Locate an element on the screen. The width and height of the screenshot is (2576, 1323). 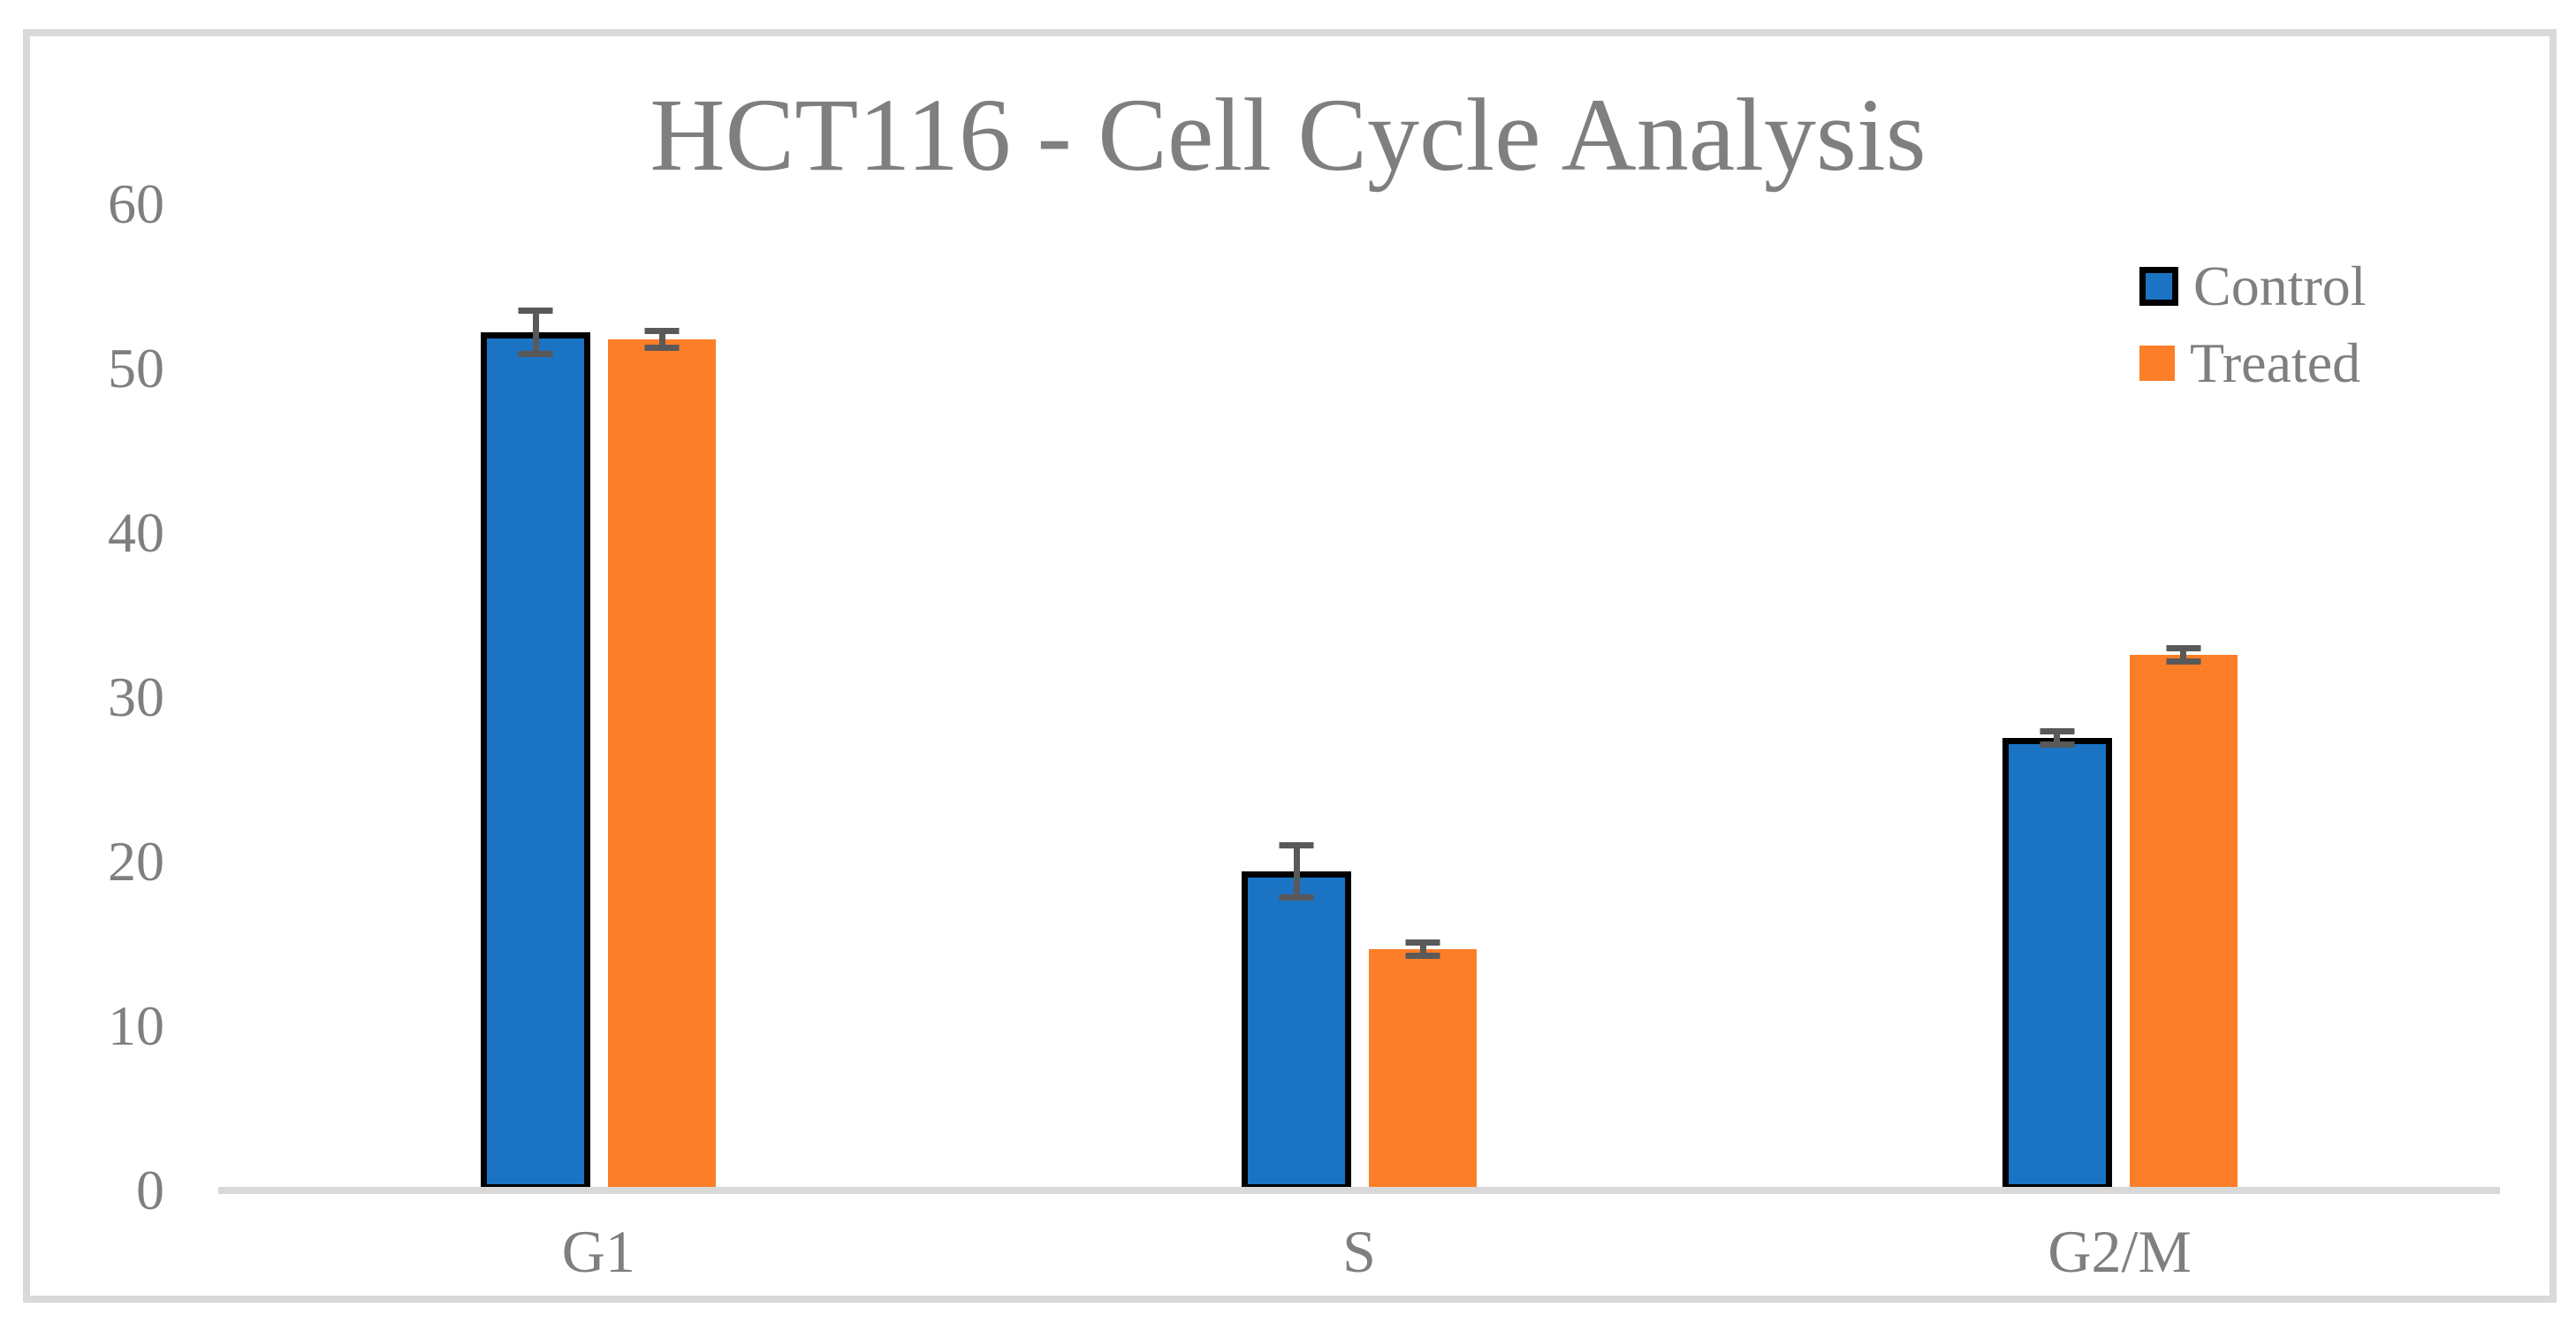
x-category-label-S: S is located at coordinates (1359, 1251).